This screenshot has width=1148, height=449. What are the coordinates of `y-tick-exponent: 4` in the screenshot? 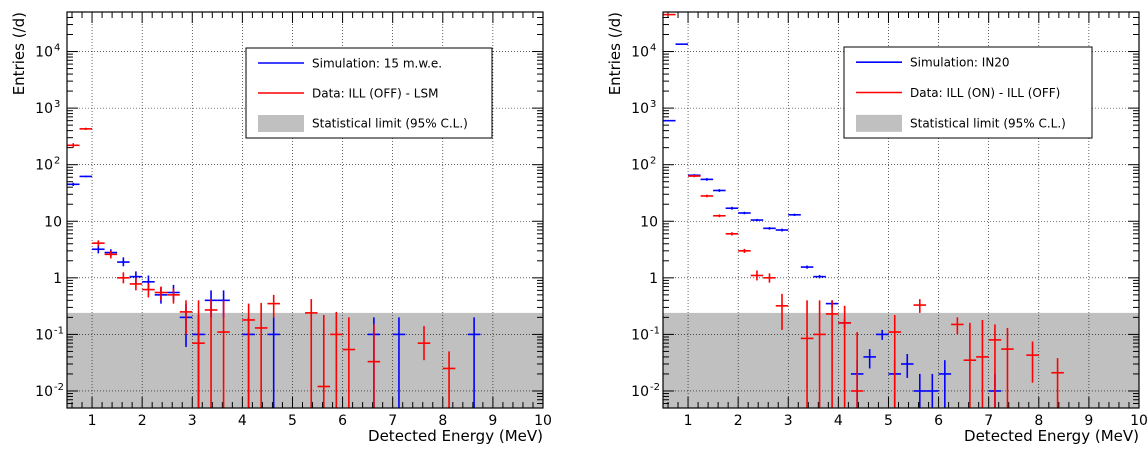 It's located at (653, 48).